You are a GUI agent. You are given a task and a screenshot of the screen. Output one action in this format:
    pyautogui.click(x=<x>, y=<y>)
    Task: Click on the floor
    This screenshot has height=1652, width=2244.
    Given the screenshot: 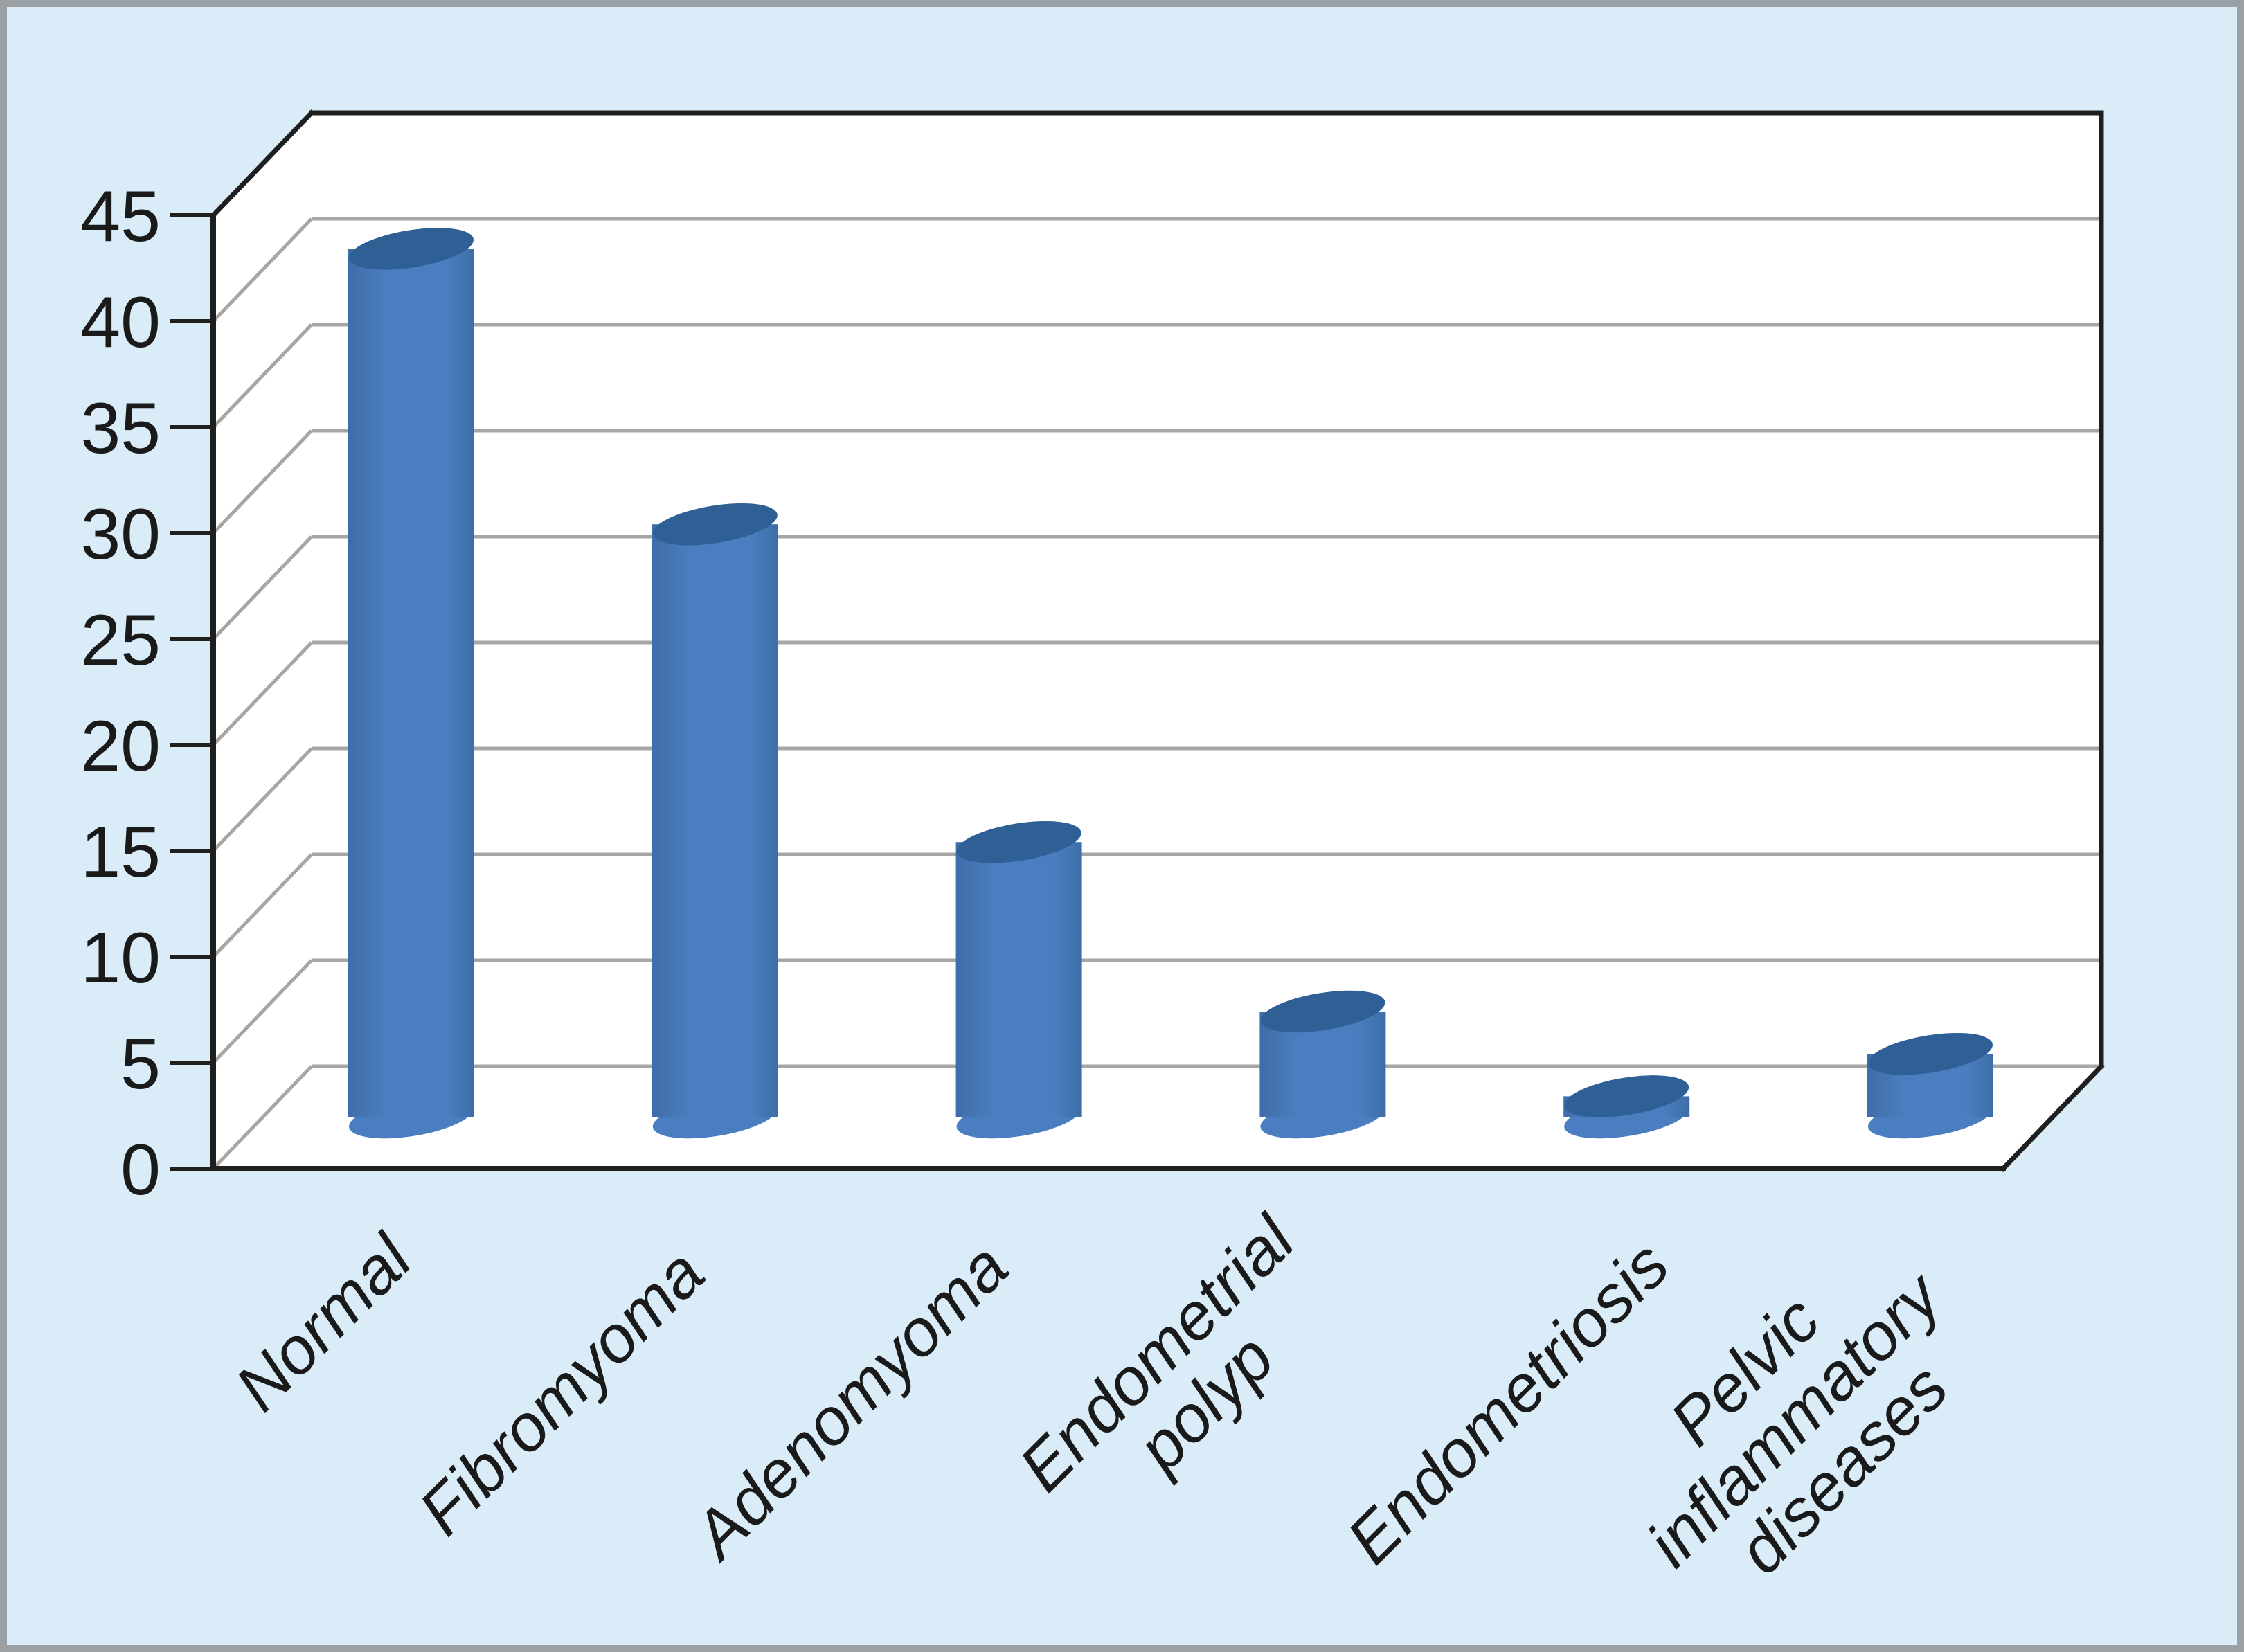 What is the action you would take?
    pyautogui.click(x=1157, y=1117)
    